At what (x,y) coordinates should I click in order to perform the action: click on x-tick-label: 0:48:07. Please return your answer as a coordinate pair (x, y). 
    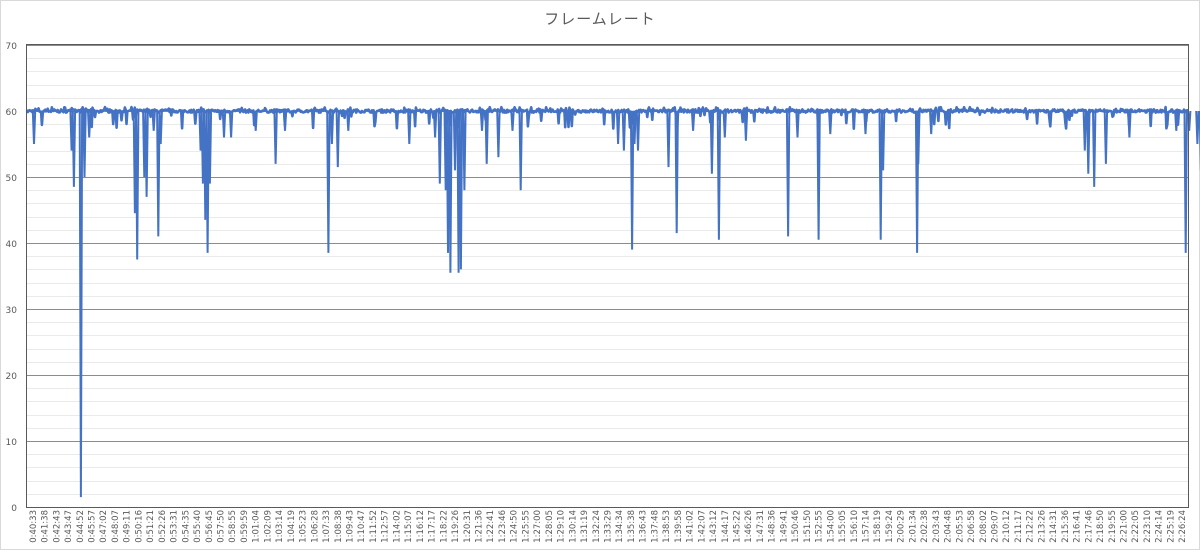
    Looking at the image, I should click on (116, 526).